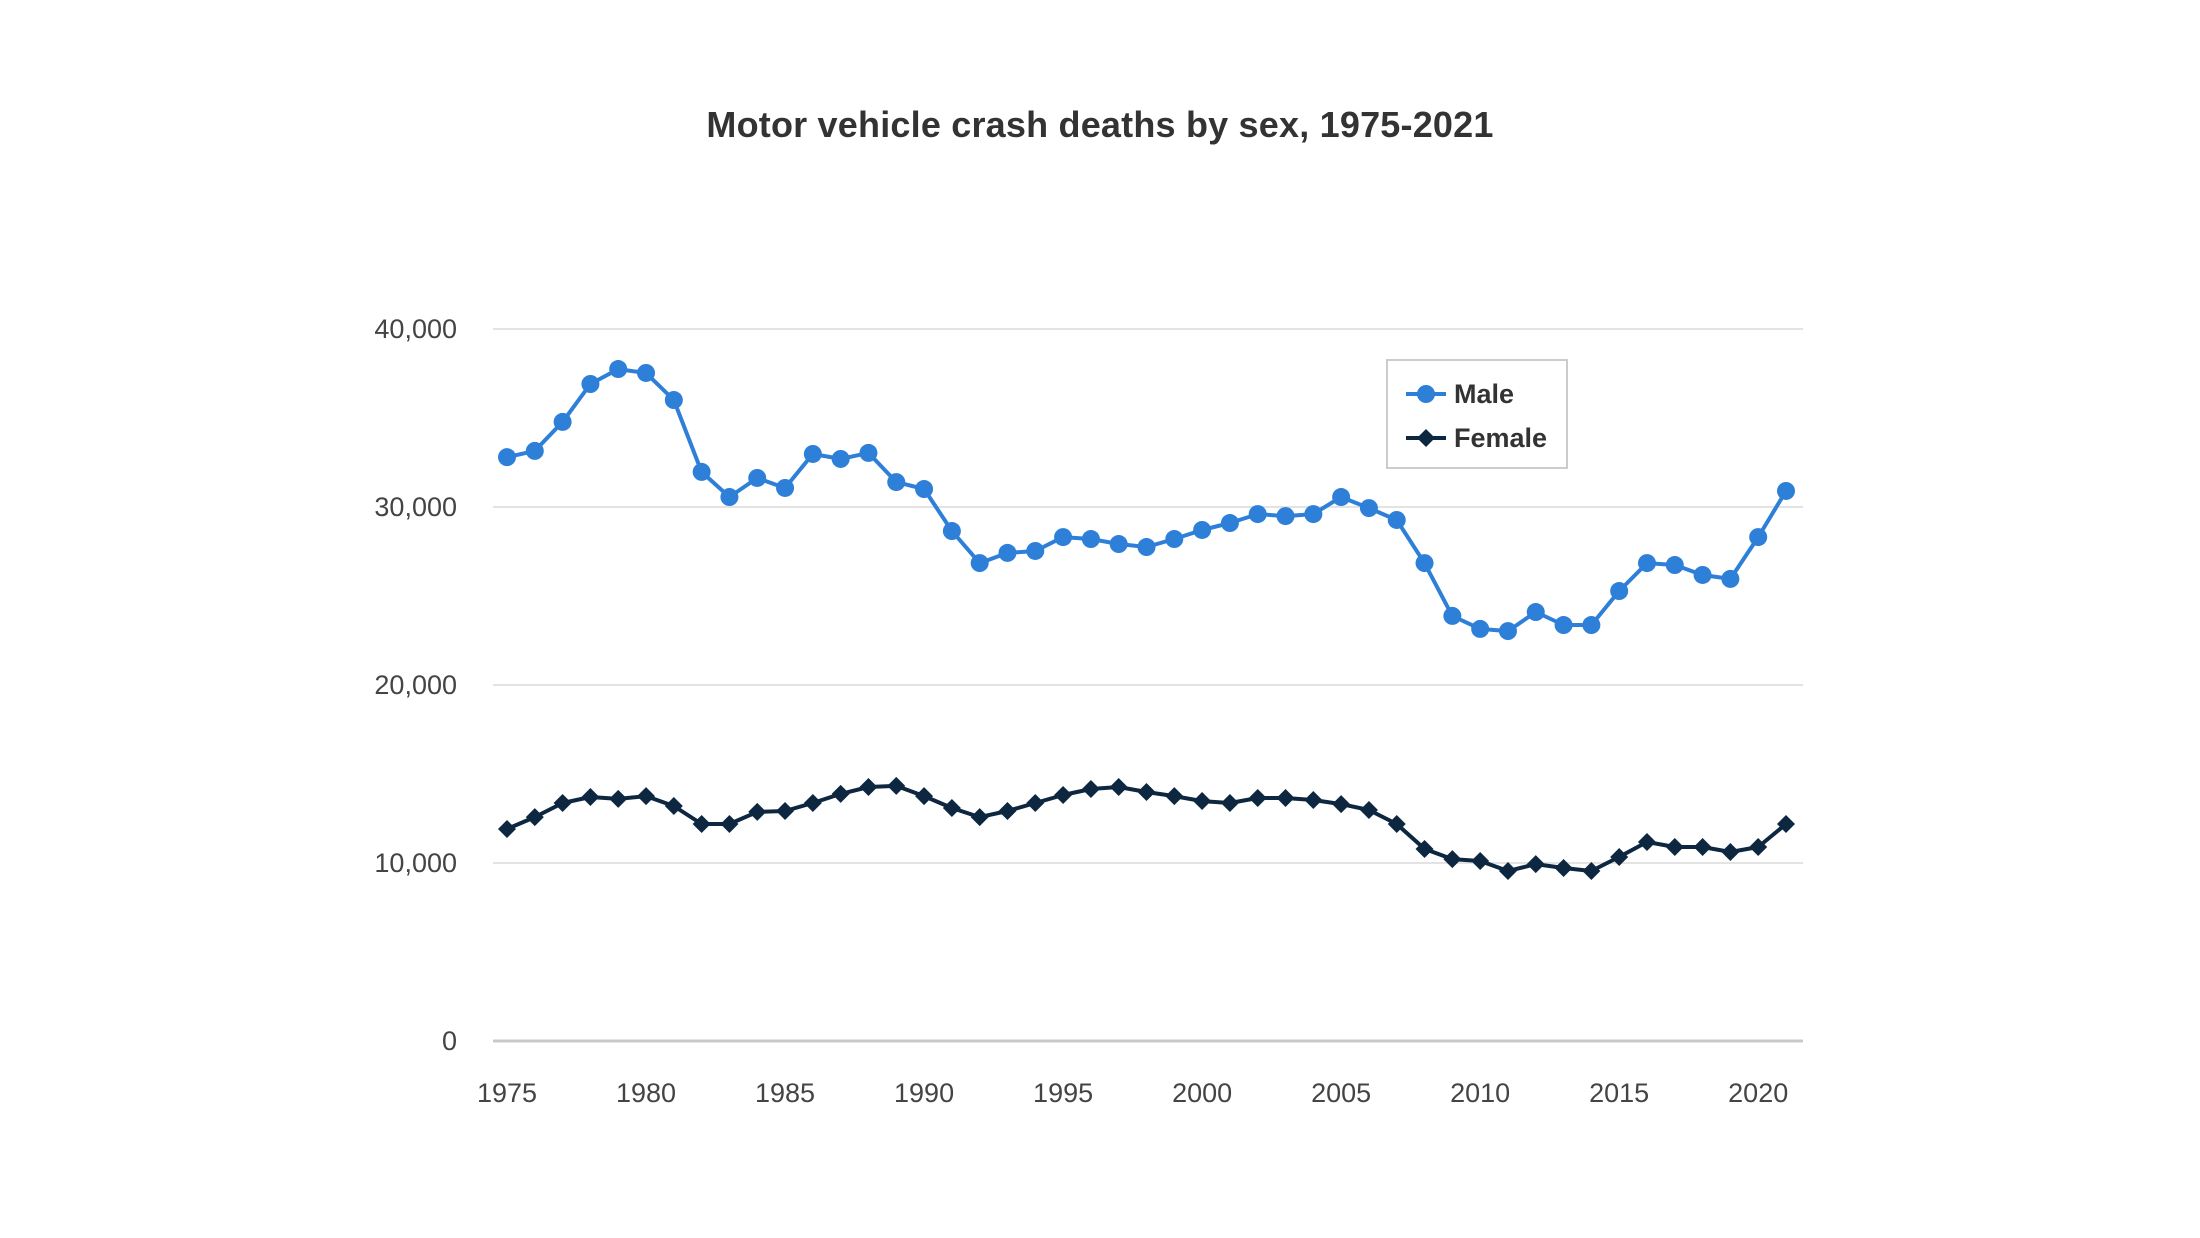 This screenshot has width=2200, height=1238. Describe the element at coordinates (1467, 438) in the screenshot. I see `legend-item-female: Female` at that location.